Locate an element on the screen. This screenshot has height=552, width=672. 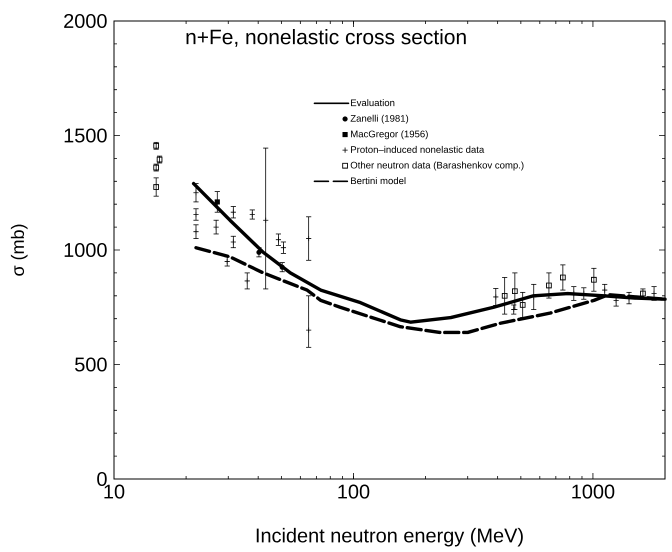
x-tick-label: 100 is located at coordinates (354, 491).